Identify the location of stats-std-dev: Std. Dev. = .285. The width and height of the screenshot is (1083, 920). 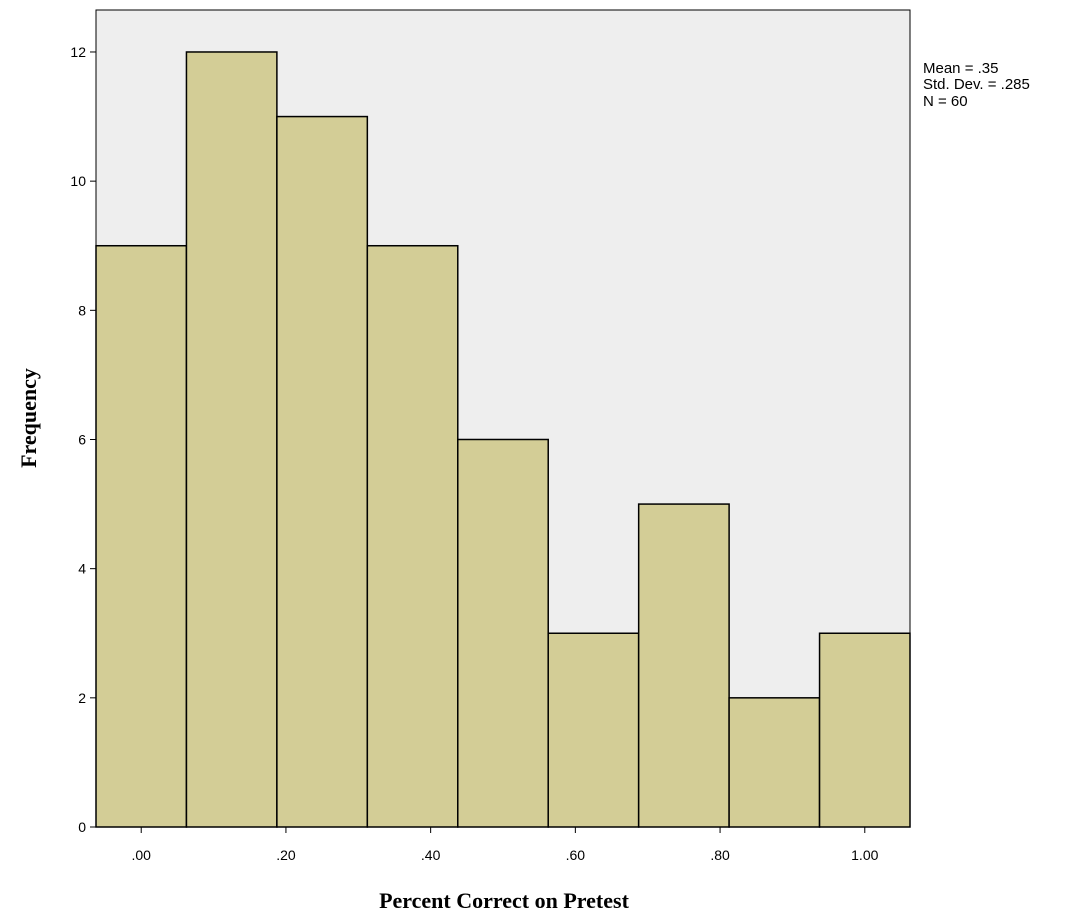
(976, 84).